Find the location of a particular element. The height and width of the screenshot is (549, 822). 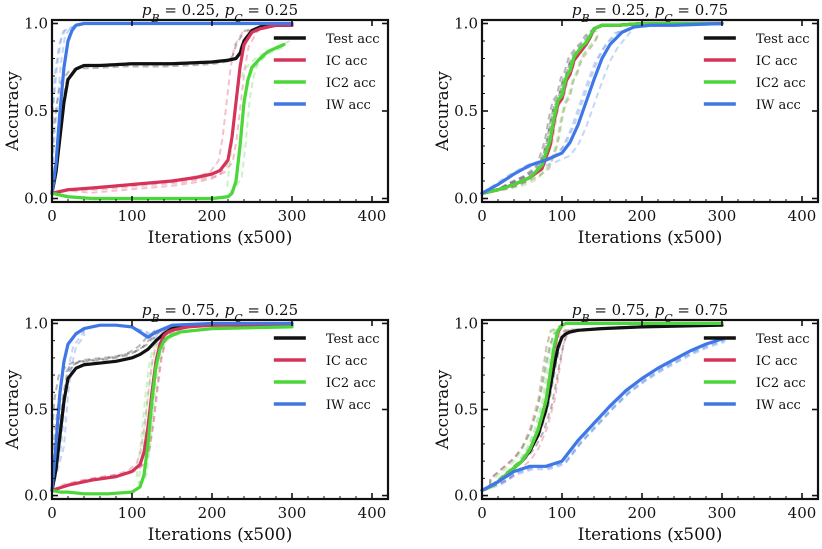

chart-title: pB = 0.75, pC = 0.75 is located at coordinates (650, 313).